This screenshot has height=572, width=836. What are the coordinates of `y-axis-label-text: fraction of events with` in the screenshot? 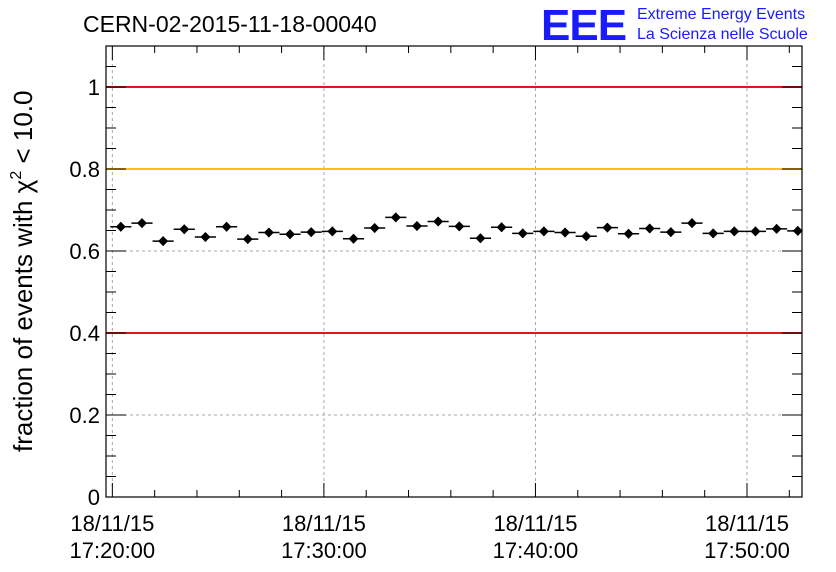 It's located at (23, 322).